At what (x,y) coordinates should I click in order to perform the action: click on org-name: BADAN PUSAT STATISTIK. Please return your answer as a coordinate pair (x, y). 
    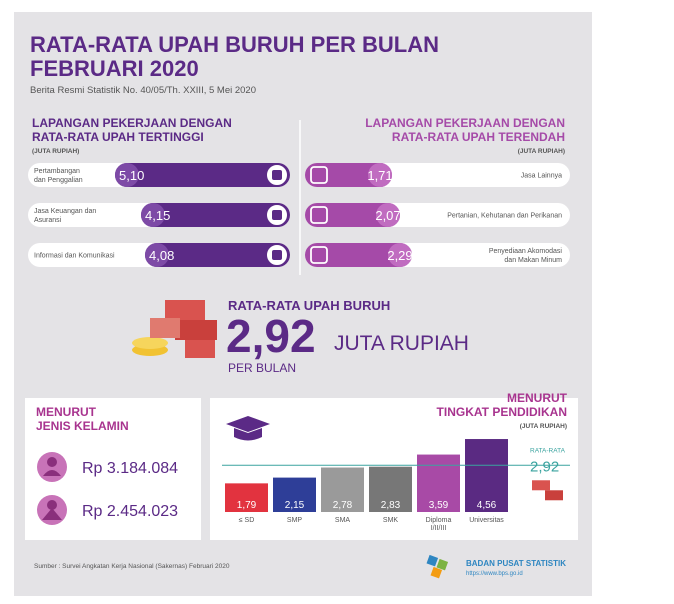
    Looking at the image, I should click on (516, 563).